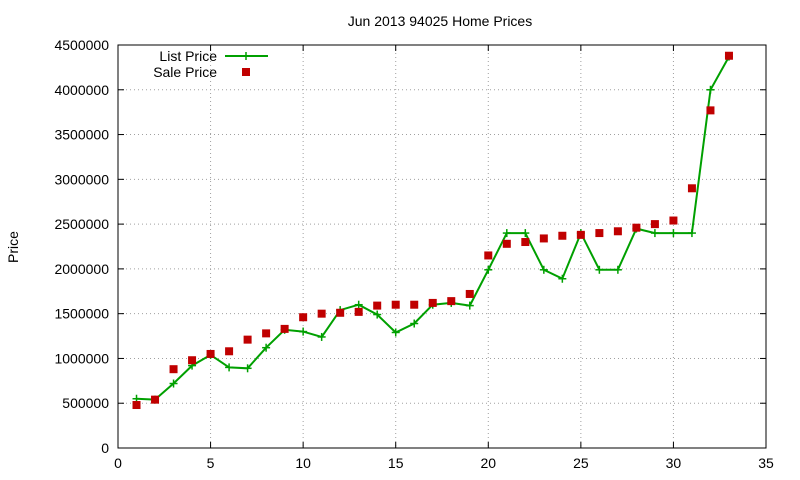 This screenshot has width=800, height=480. Describe the element at coordinates (396, 463) in the screenshot. I see `x-tick-label: 15` at that location.